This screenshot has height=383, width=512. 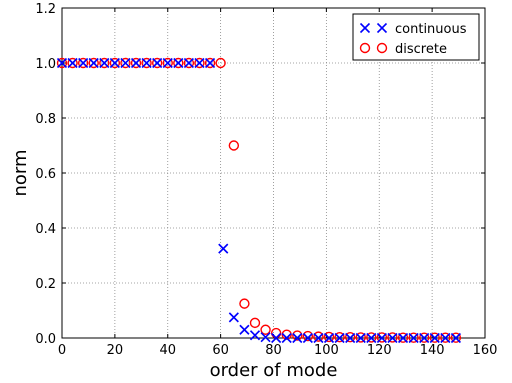 I want to click on legend-box, so click(x=416, y=37).